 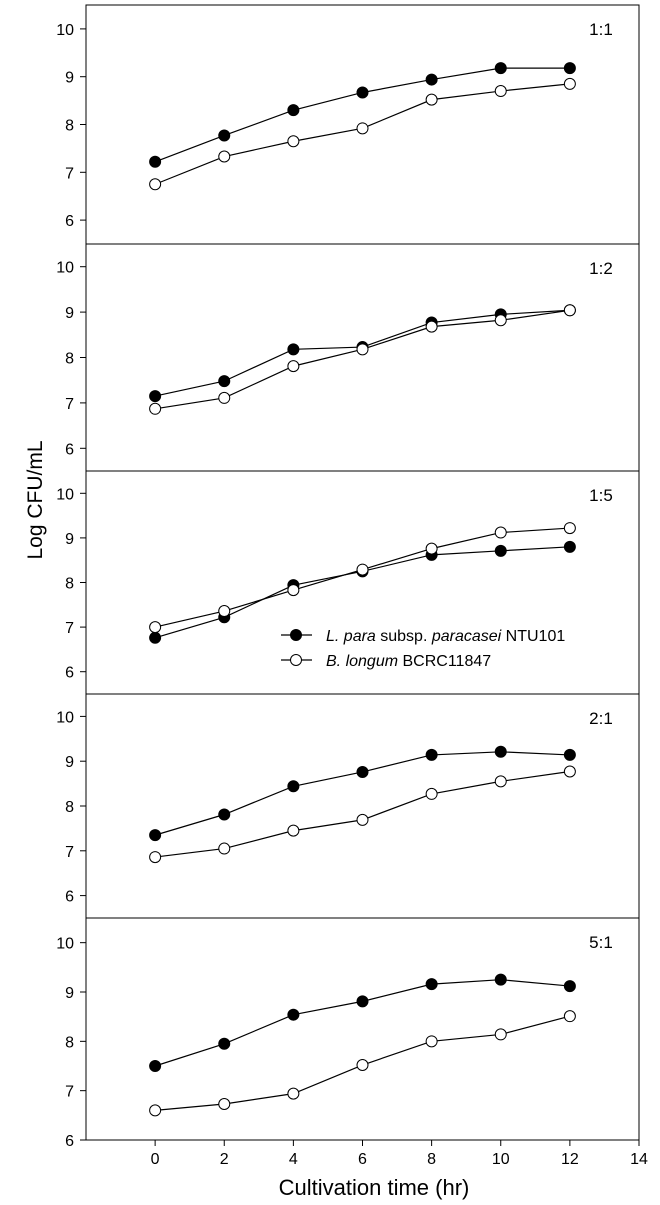 I want to click on legend-text-part: paracasei, so click(x=466, y=636).